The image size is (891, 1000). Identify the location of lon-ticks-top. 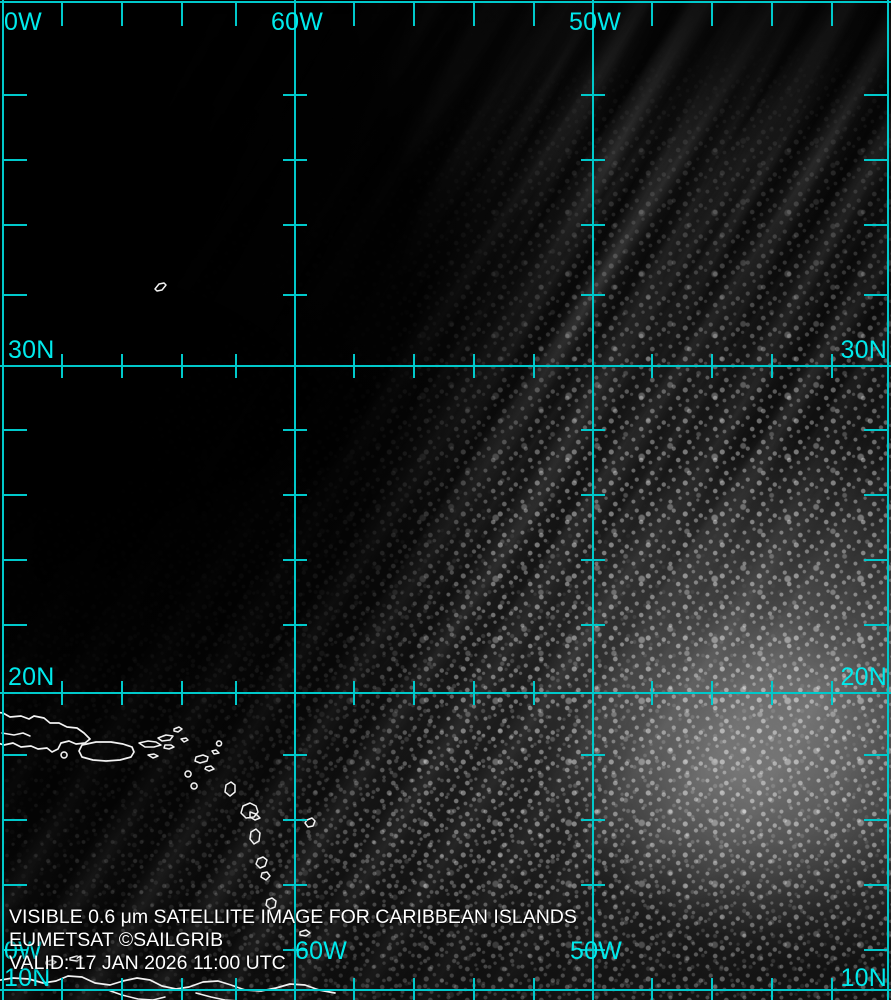
(447, 14).